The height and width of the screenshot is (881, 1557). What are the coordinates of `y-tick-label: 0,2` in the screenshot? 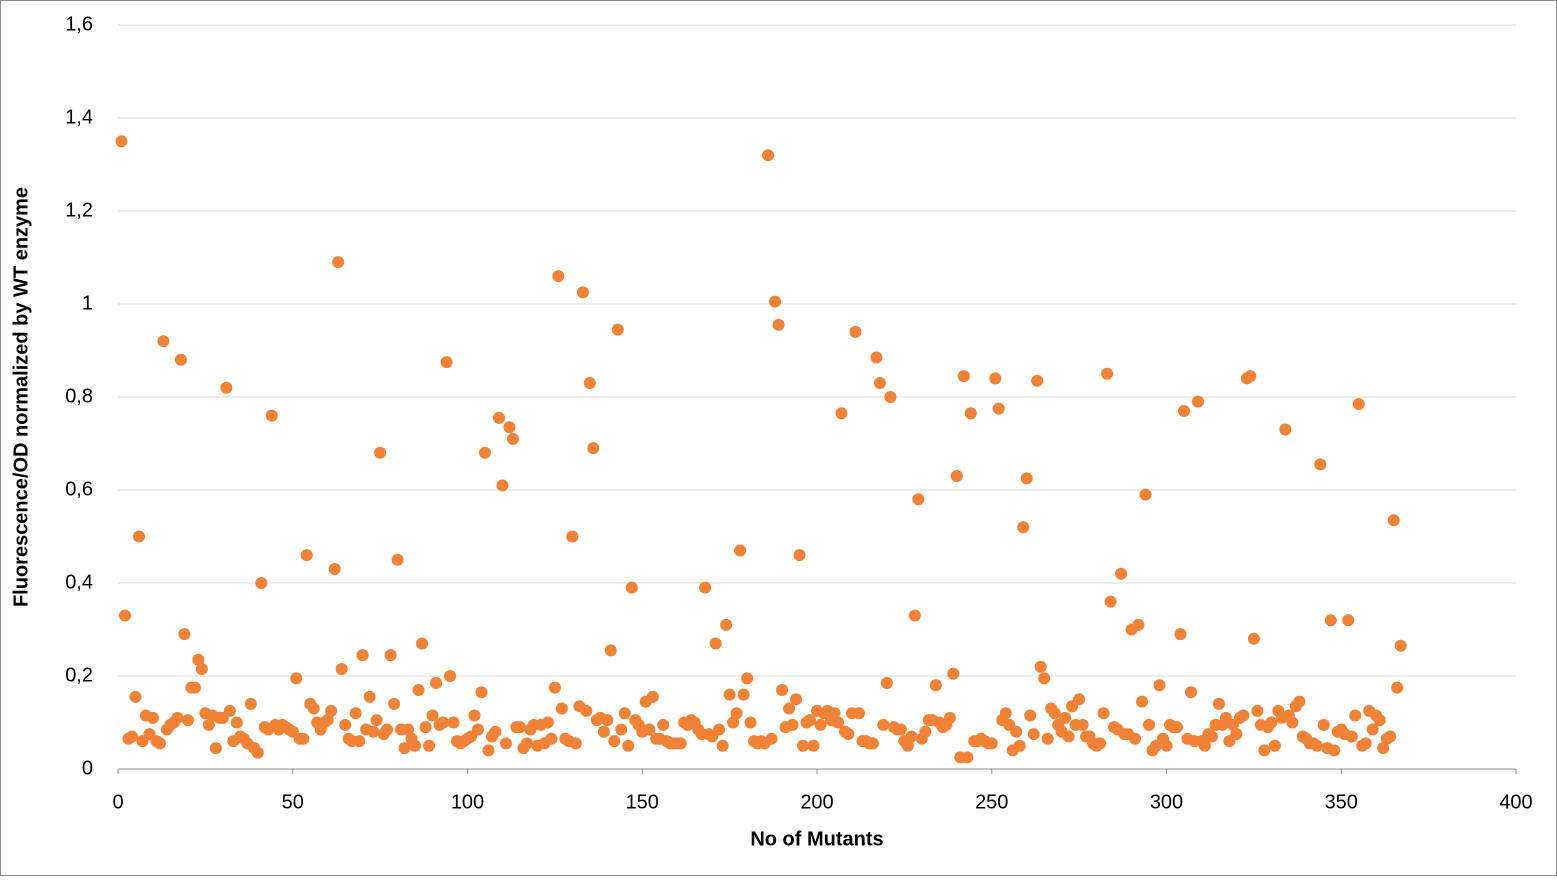 It's located at (79, 675).